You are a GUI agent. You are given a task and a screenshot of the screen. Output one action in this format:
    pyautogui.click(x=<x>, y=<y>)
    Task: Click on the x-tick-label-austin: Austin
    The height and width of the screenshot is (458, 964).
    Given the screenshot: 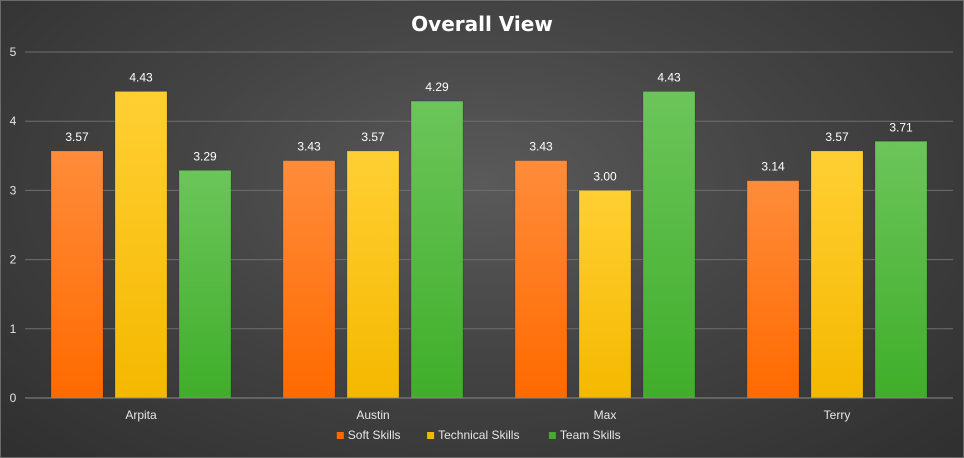 What is the action you would take?
    pyautogui.click(x=372, y=415)
    